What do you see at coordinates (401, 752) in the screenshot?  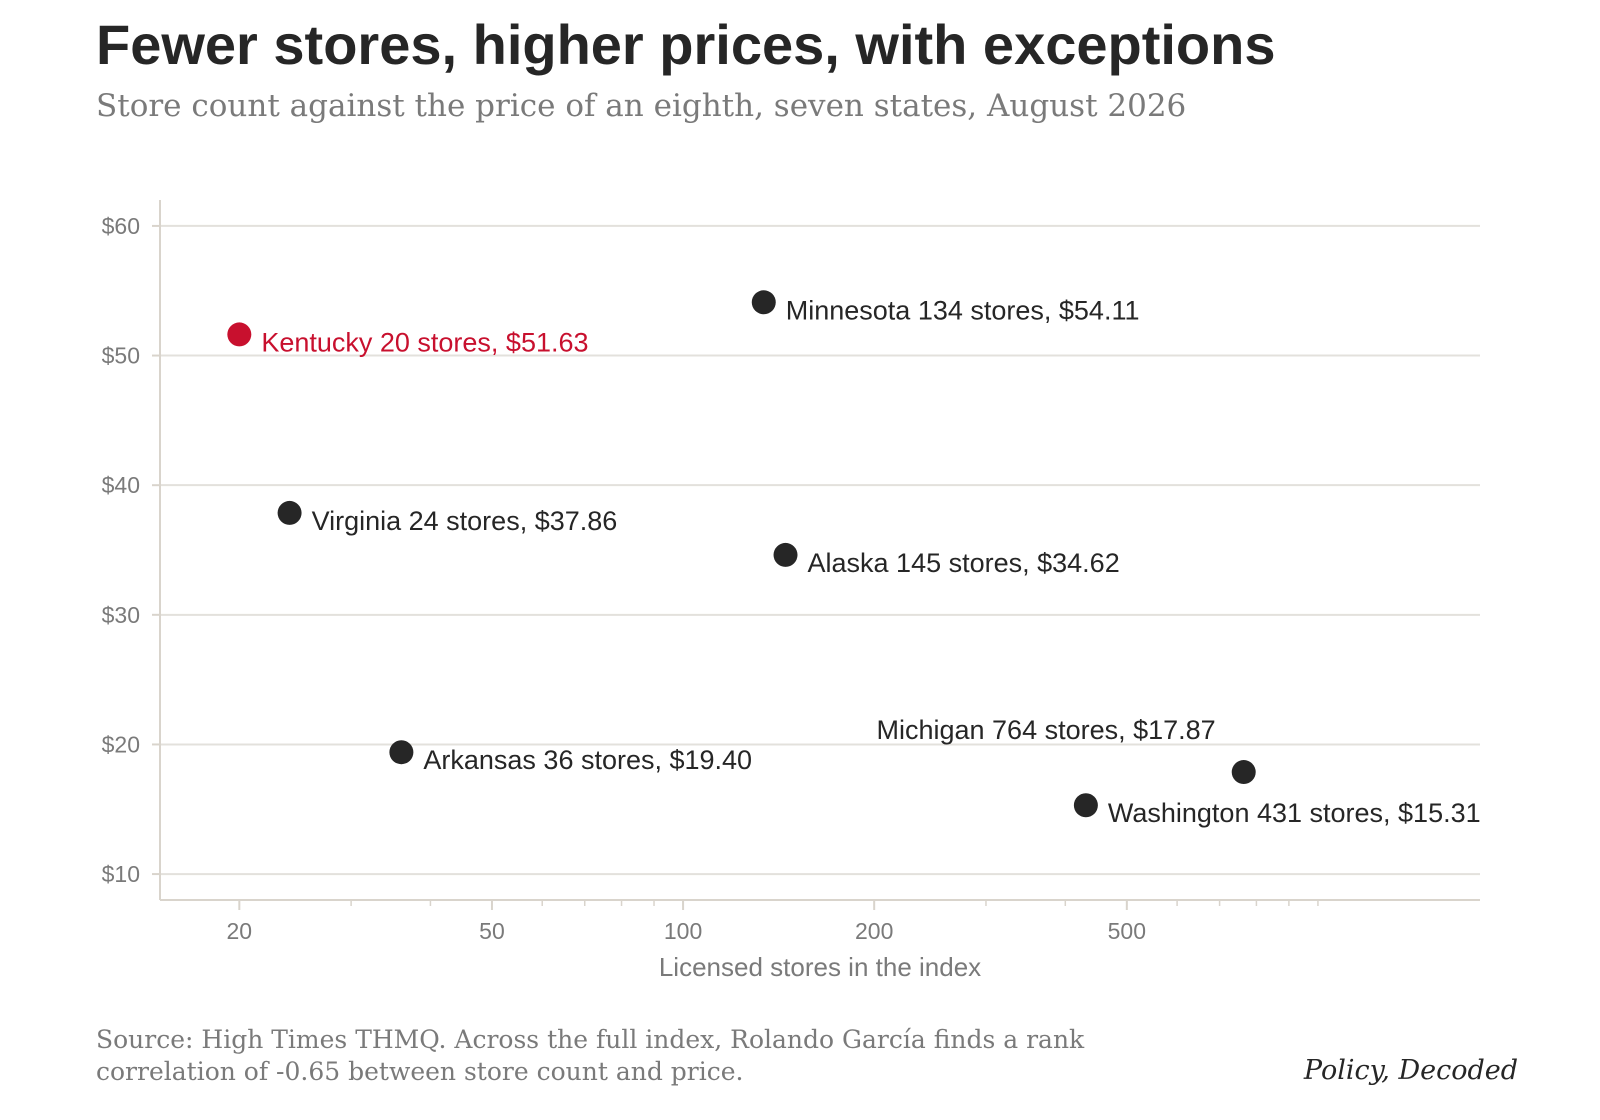 I see `point-arkansas` at bounding box center [401, 752].